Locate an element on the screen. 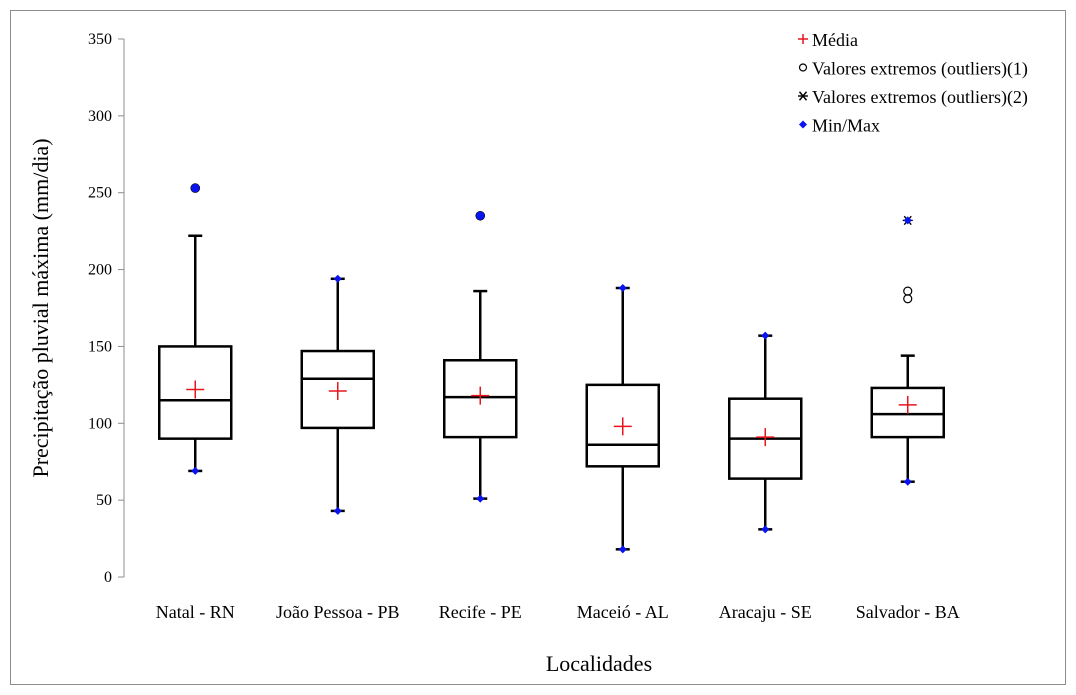 This screenshot has height=695, width=1076. x-category-label: Natal - RN is located at coordinates (195, 612).